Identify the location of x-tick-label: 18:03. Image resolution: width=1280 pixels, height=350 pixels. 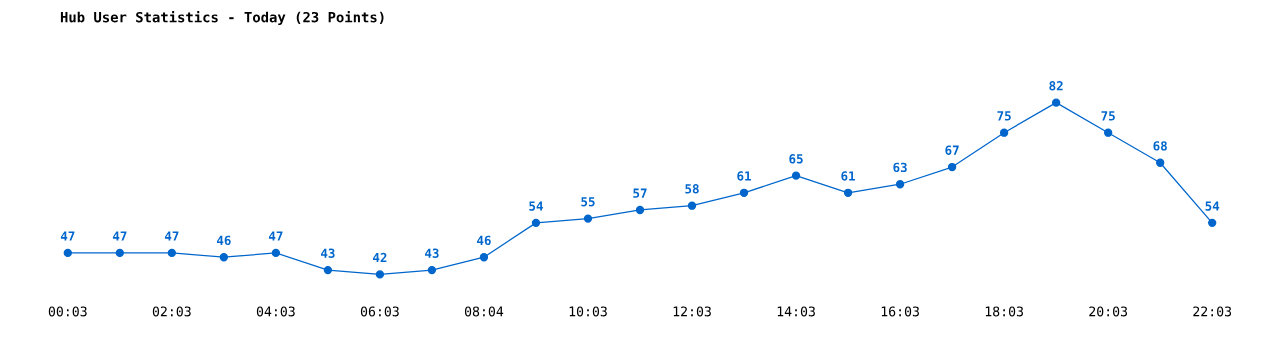
(1004, 311).